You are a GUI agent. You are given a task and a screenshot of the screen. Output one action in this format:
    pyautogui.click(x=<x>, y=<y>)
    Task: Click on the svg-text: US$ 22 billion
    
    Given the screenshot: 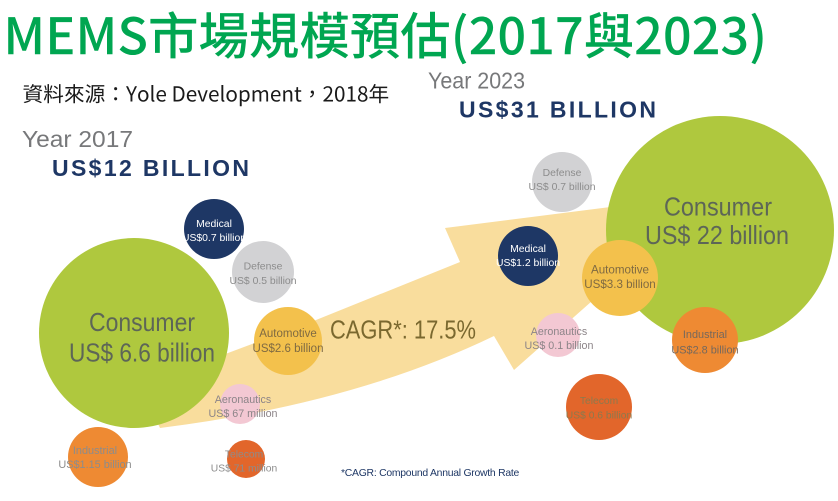 What is the action you would take?
    pyautogui.click(x=717, y=235)
    